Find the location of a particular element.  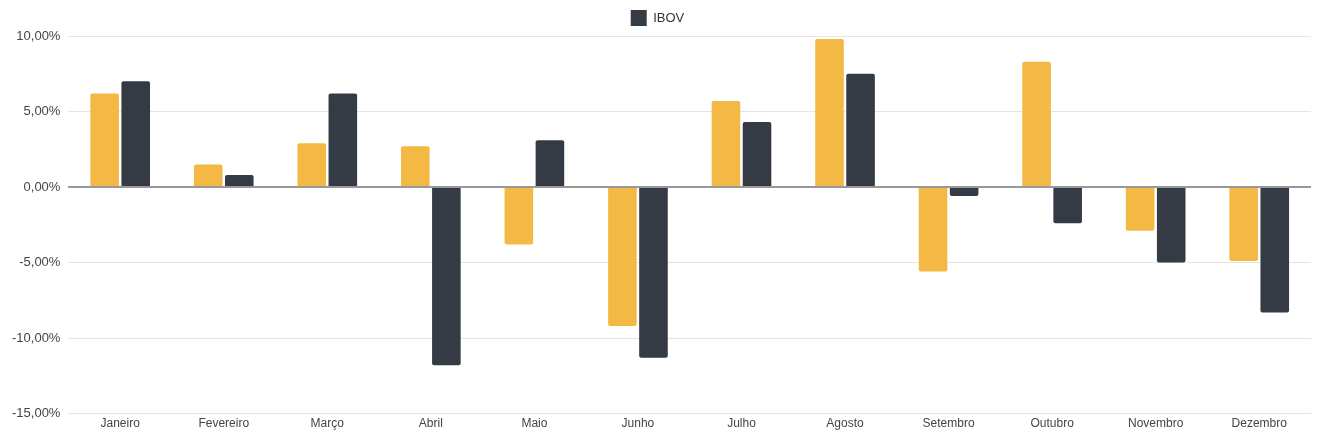

x-tick-label: Setembro is located at coordinates (948, 423).